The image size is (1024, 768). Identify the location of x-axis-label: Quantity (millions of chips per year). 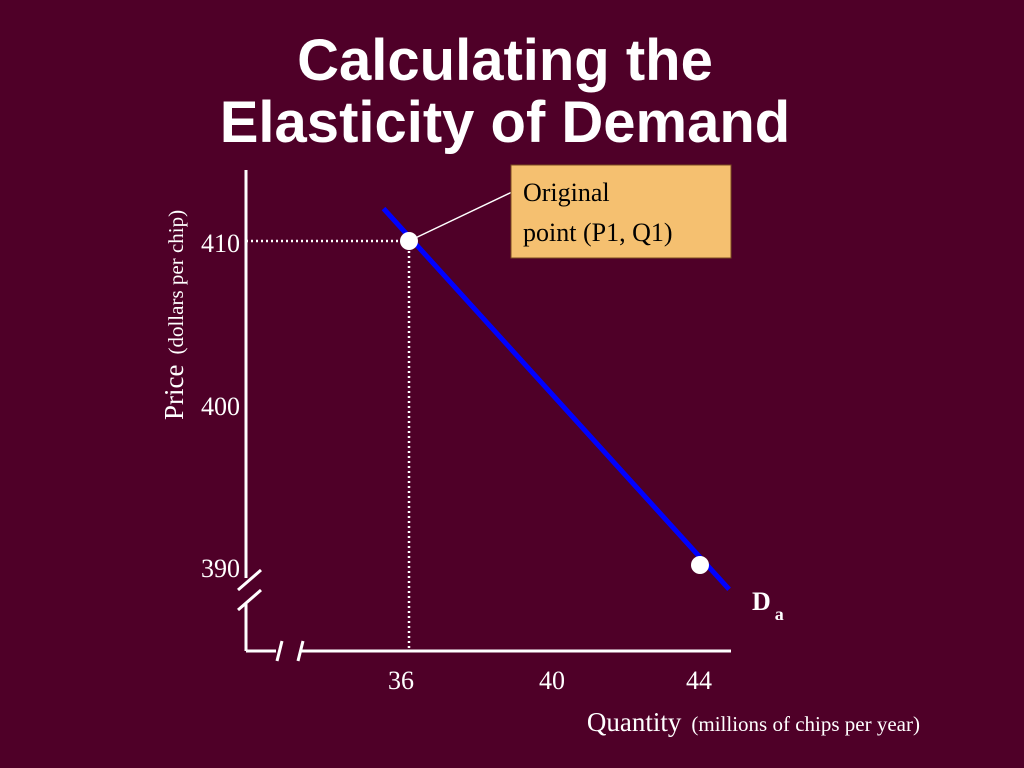
(753, 722).